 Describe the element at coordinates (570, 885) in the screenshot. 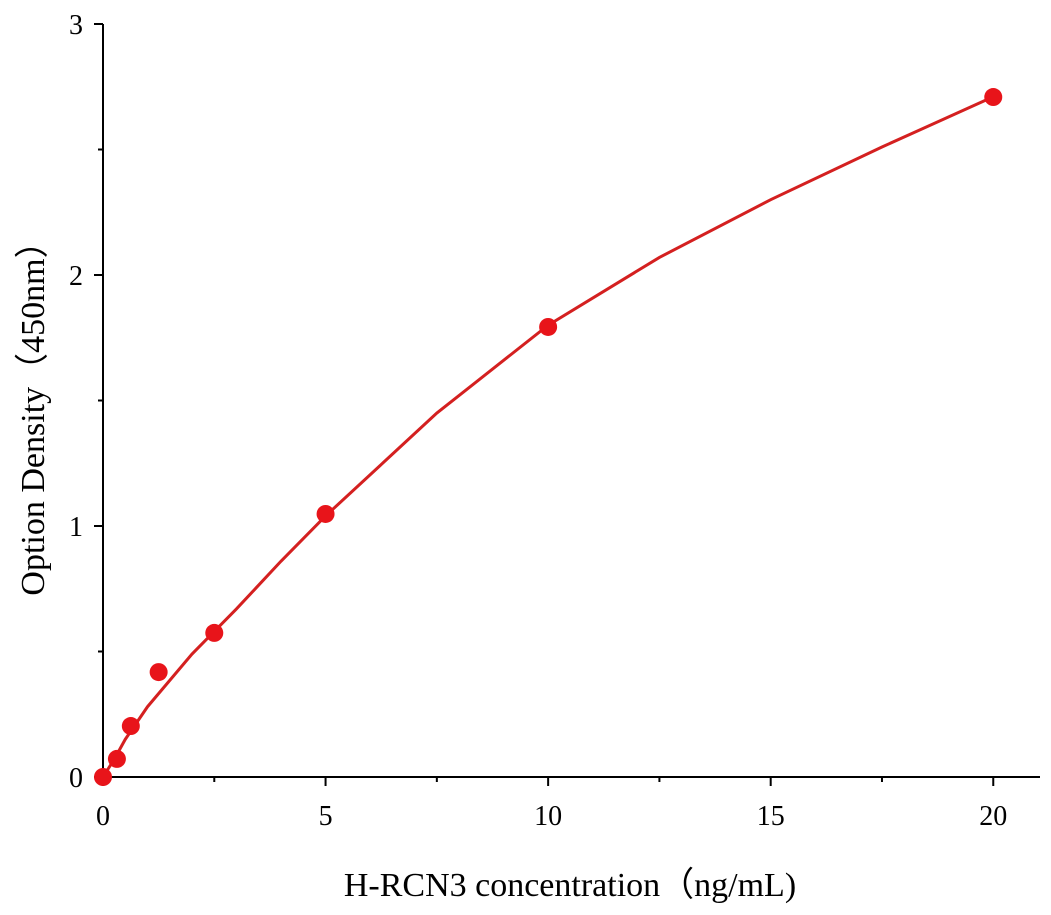

I see `x-axis-label: H-RCN3 concentration（ng/mL)` at that location.